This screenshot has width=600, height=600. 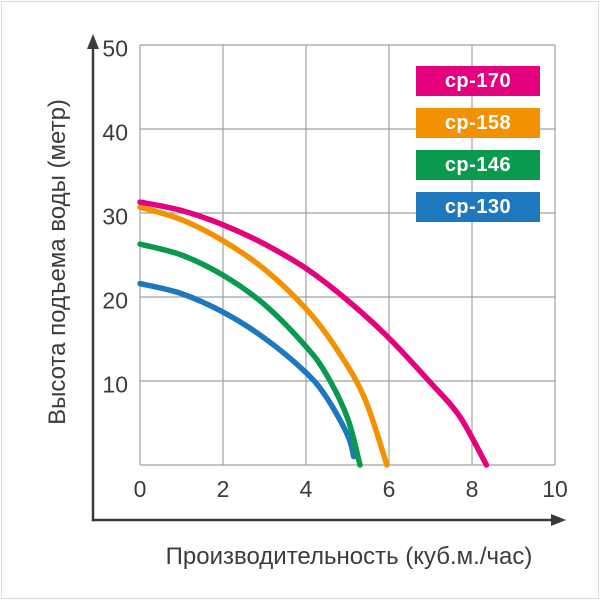 I want to click on legend-item-cp-158: cp-158, so click(x=478, y=123).